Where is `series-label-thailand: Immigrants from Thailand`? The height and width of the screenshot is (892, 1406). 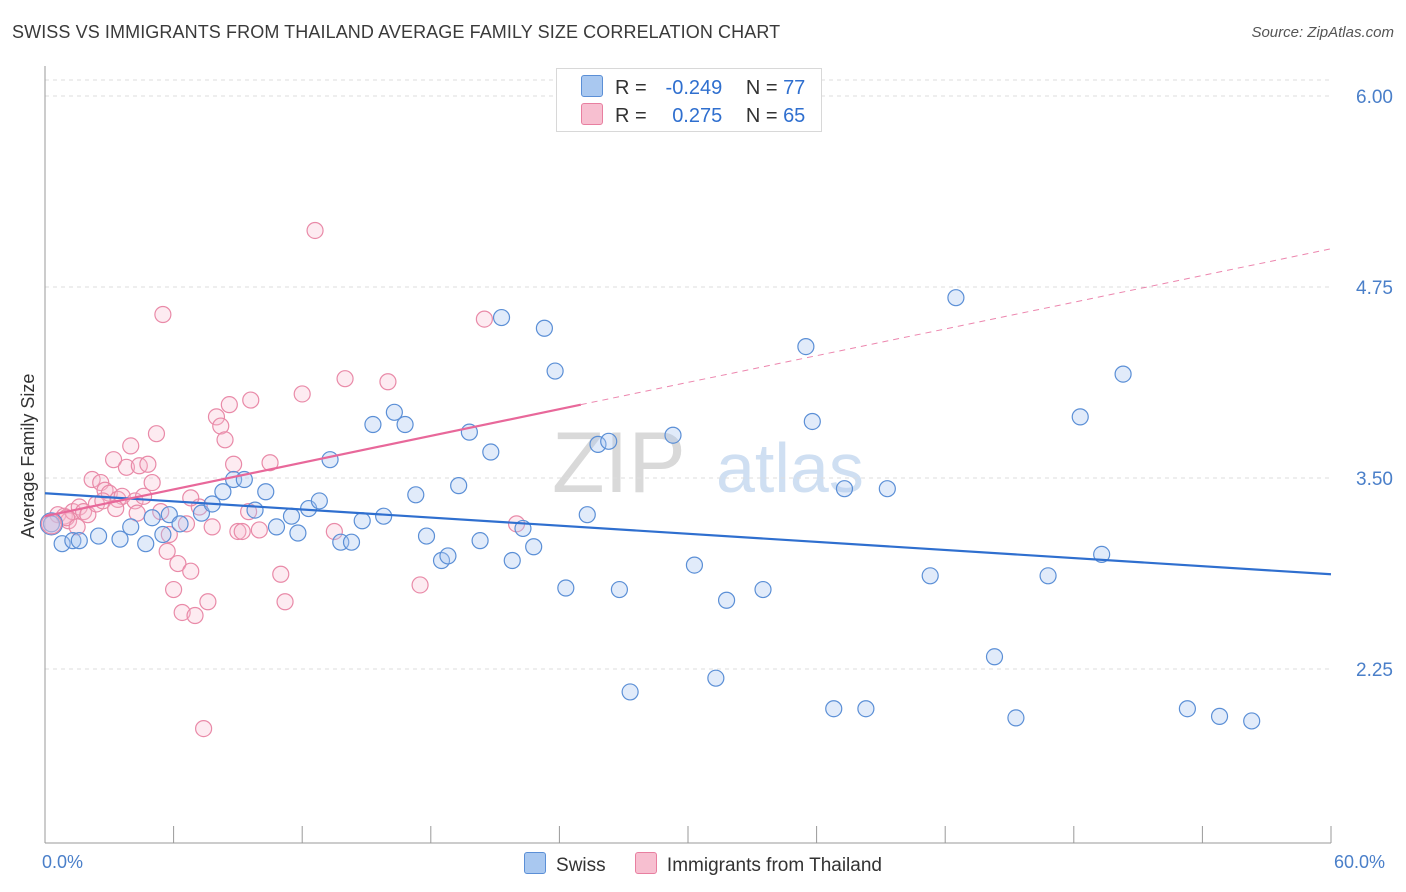
series-label-thailand: Immigrants from Thailand is located at coordinates (774, 865).